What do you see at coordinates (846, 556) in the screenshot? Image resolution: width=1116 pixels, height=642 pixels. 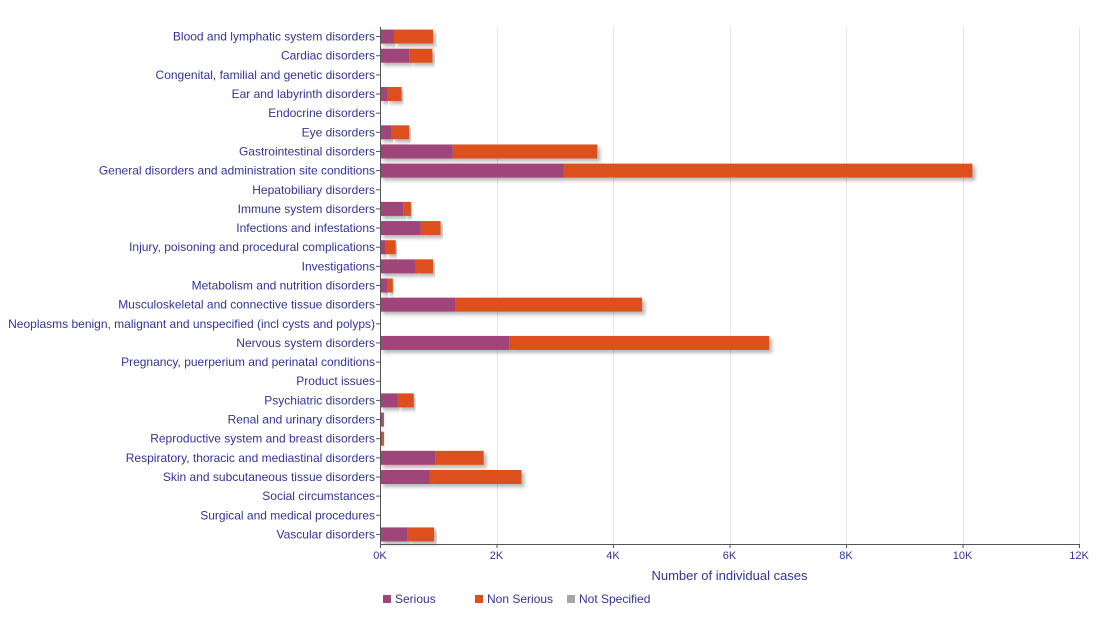 I see `x-tick-label: 8K` at bounding box center [846, 556].